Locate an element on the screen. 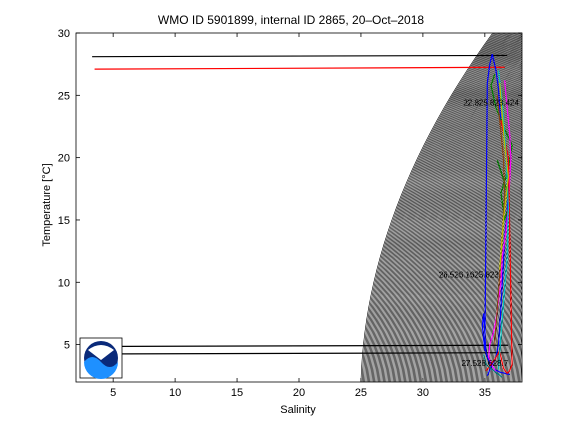 This screenshot has width=576, height=432. y-tick-label: 5 is located at coordinates (67, 346).